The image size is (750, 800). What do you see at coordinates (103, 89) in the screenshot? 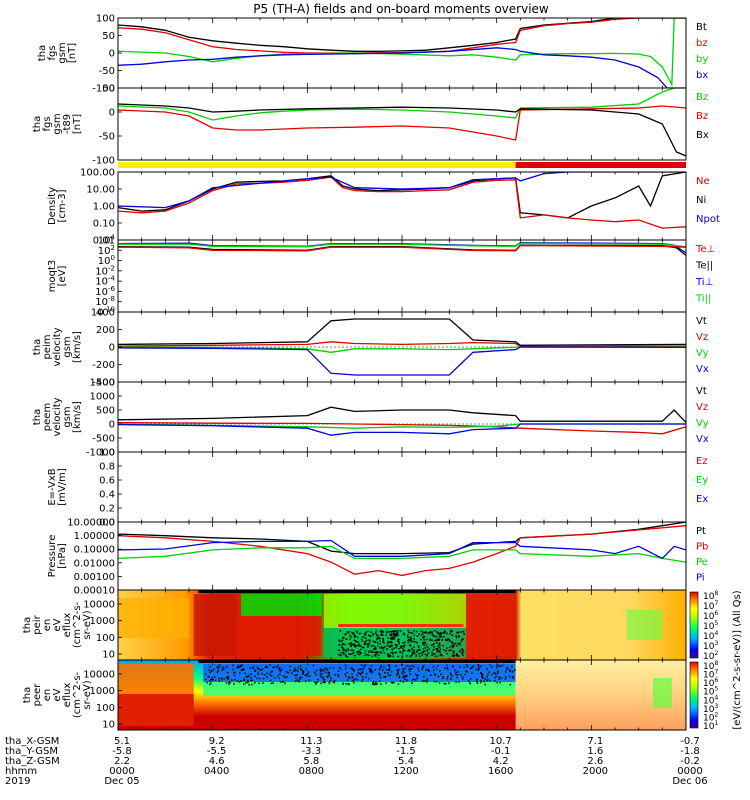
I see `tick-label: -100` at bounding box center [103, 89].